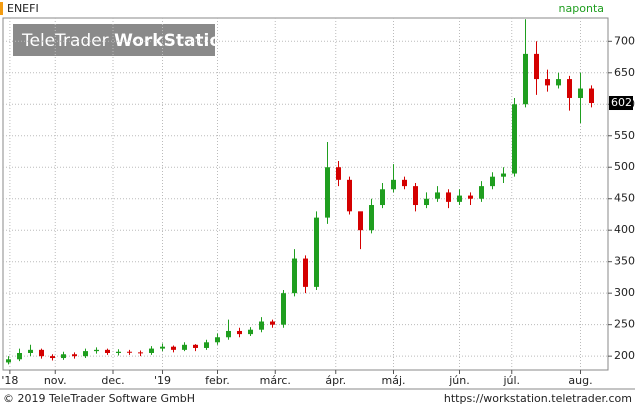  What do you see at coordinates (624, 355) in the screenshot?
I see `y-tick-label: 200` at bounding box center [624, 355].